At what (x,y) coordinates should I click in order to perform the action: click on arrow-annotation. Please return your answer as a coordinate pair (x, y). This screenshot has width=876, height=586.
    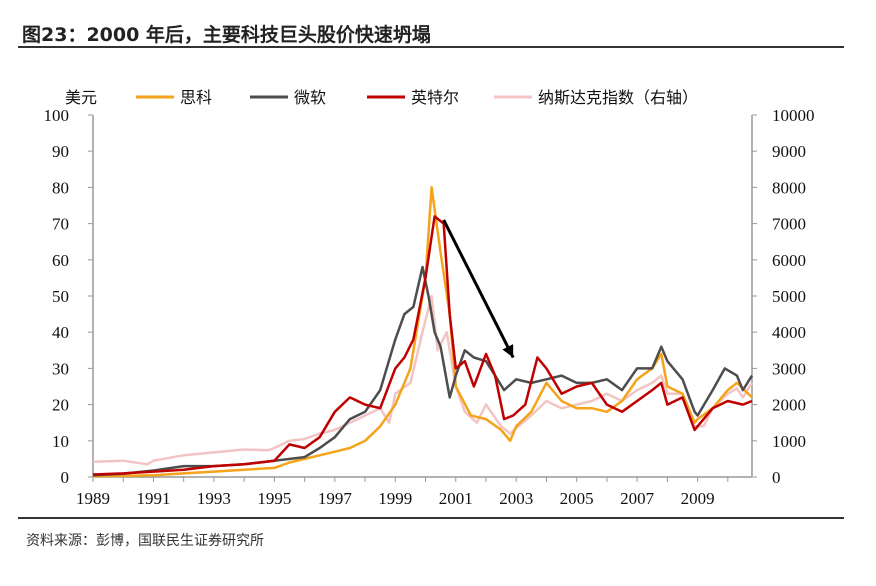
    Looking at the image, I should click on (478, 289).